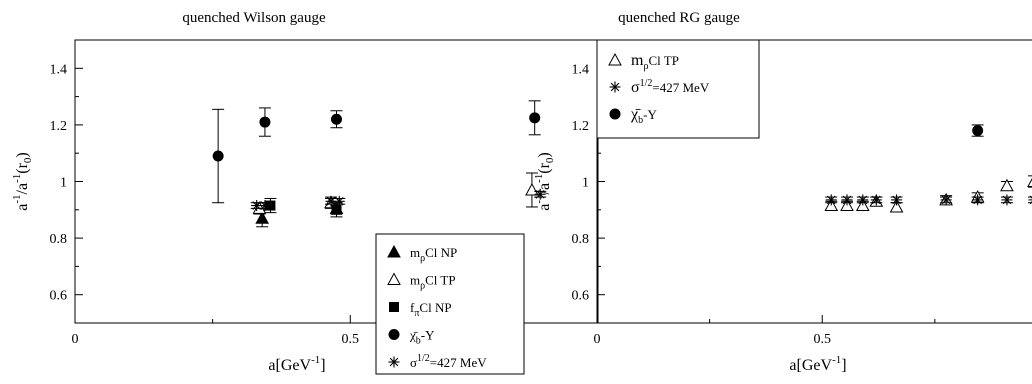  I want to click on legend: mρCl NP mρCl TP fπCl NP χ̄b-Υ σ1/2=427 MeV, so click(450, 304).